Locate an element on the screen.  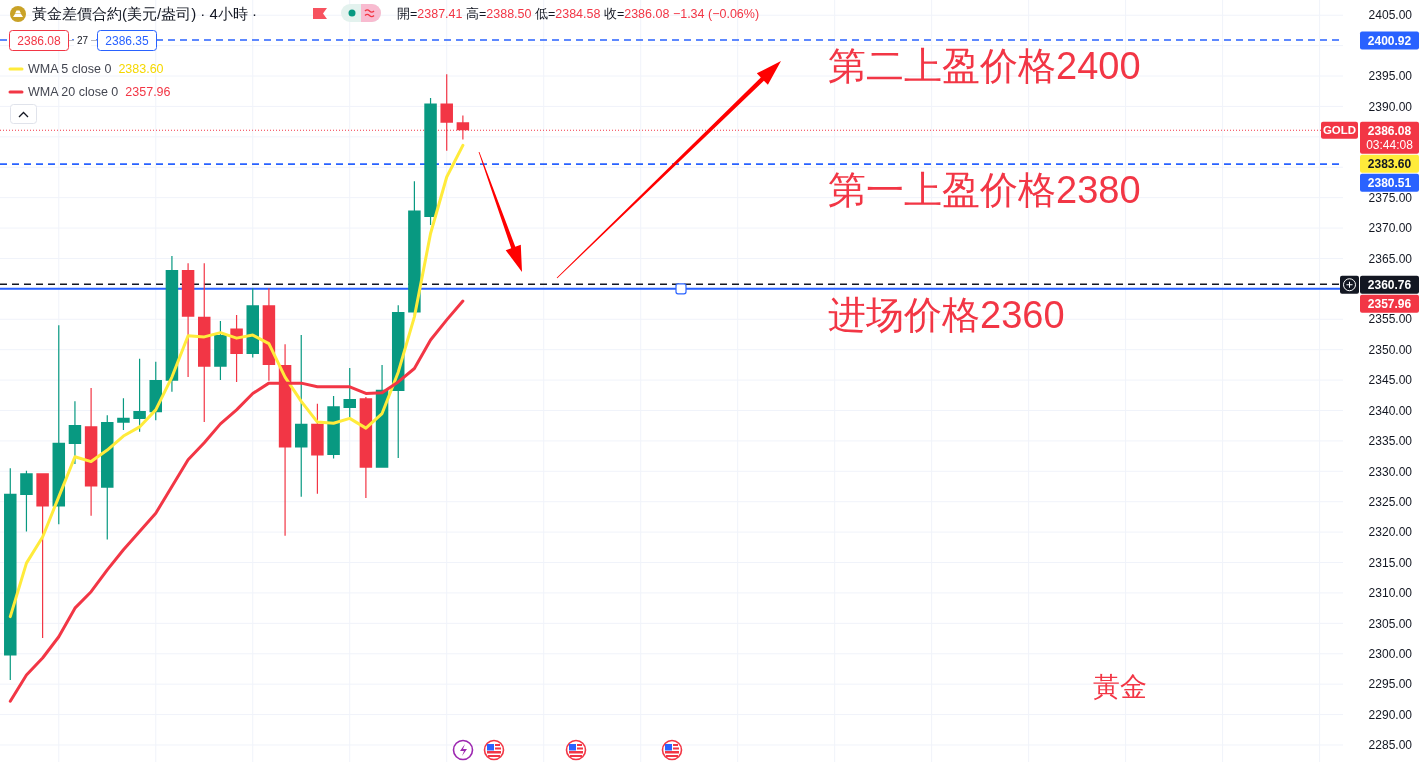
text: 2357.96 is located at coordinates (1389, 303).